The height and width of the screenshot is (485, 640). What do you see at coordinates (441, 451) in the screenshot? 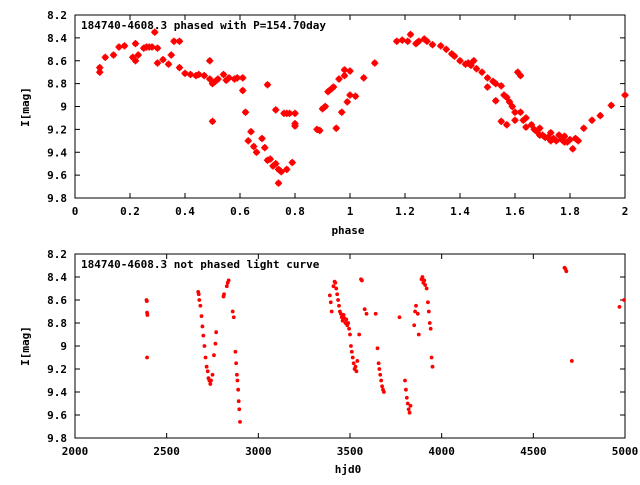
I see `x-tick-label: 4000` at bounding box center [441, 451].